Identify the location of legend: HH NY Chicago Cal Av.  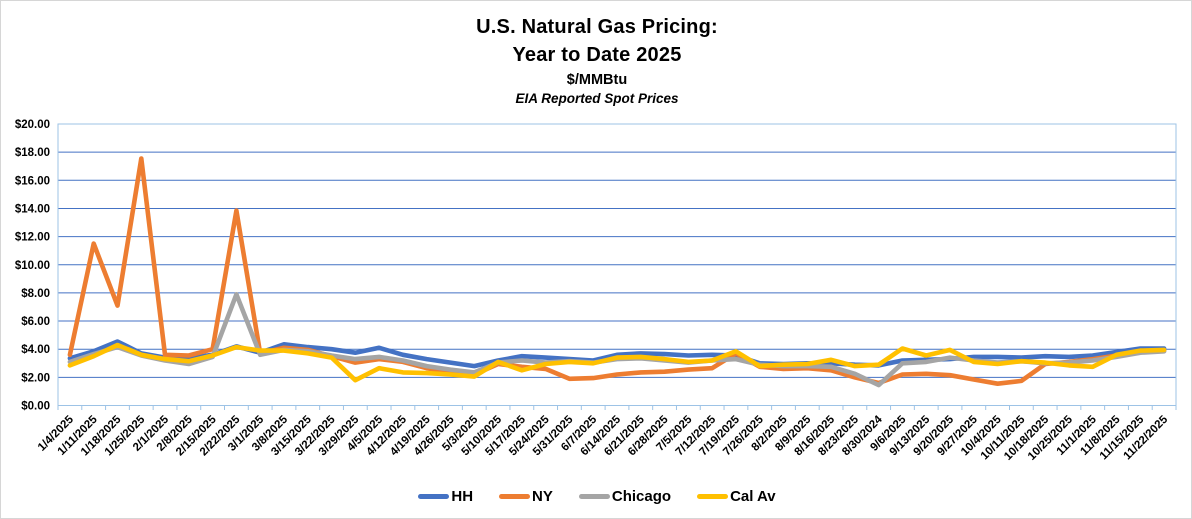
(596, 496).